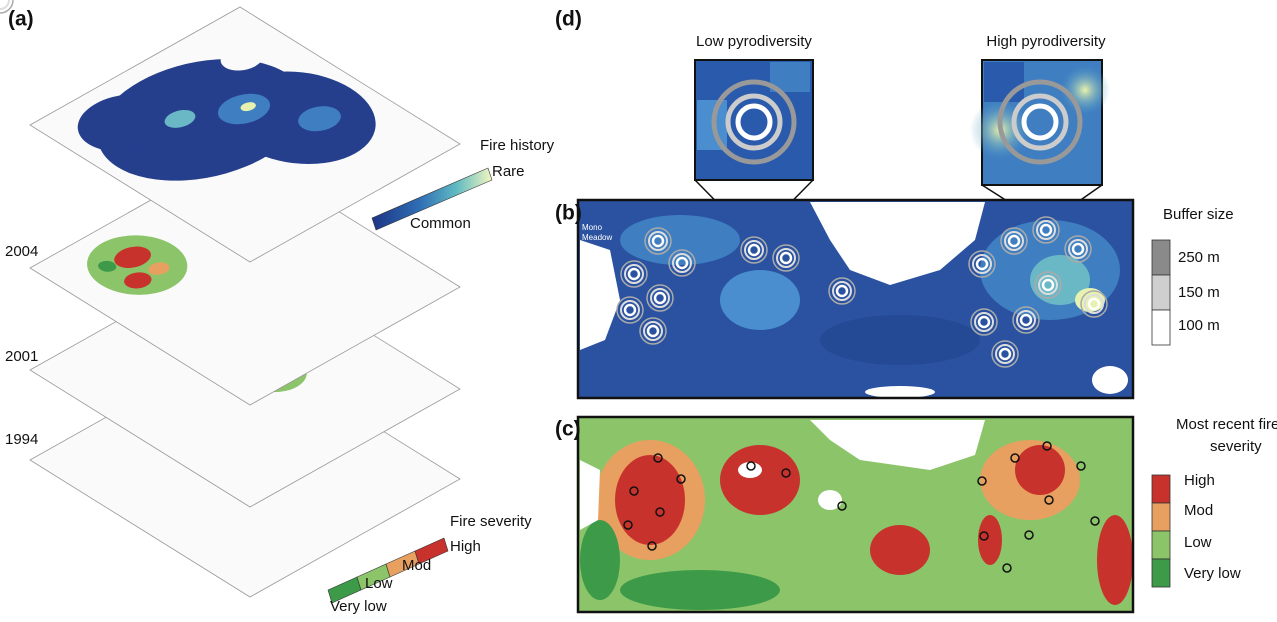 The width and height of the screenshot is (1277, 622). Describe the element at coordinates (1199, 325) in the screenshot. I see `legend-label: 100 m` at that location.